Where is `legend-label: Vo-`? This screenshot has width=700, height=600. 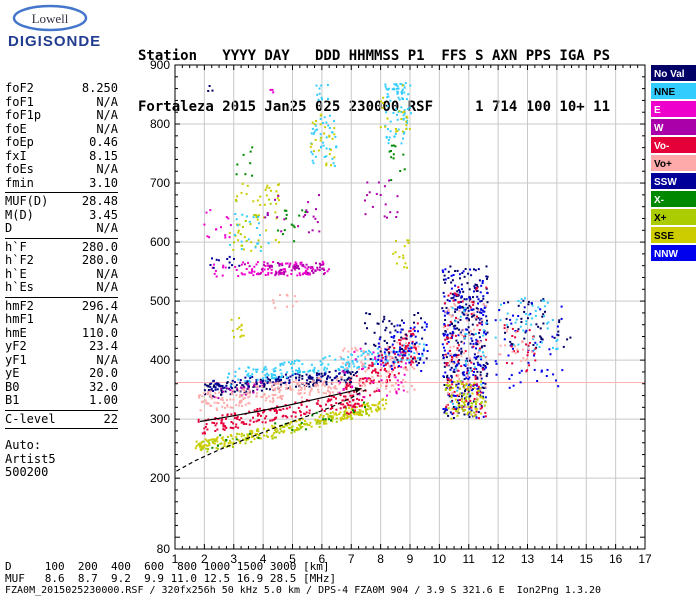
legend-label: Vo- is located at coordinates (661, 146).